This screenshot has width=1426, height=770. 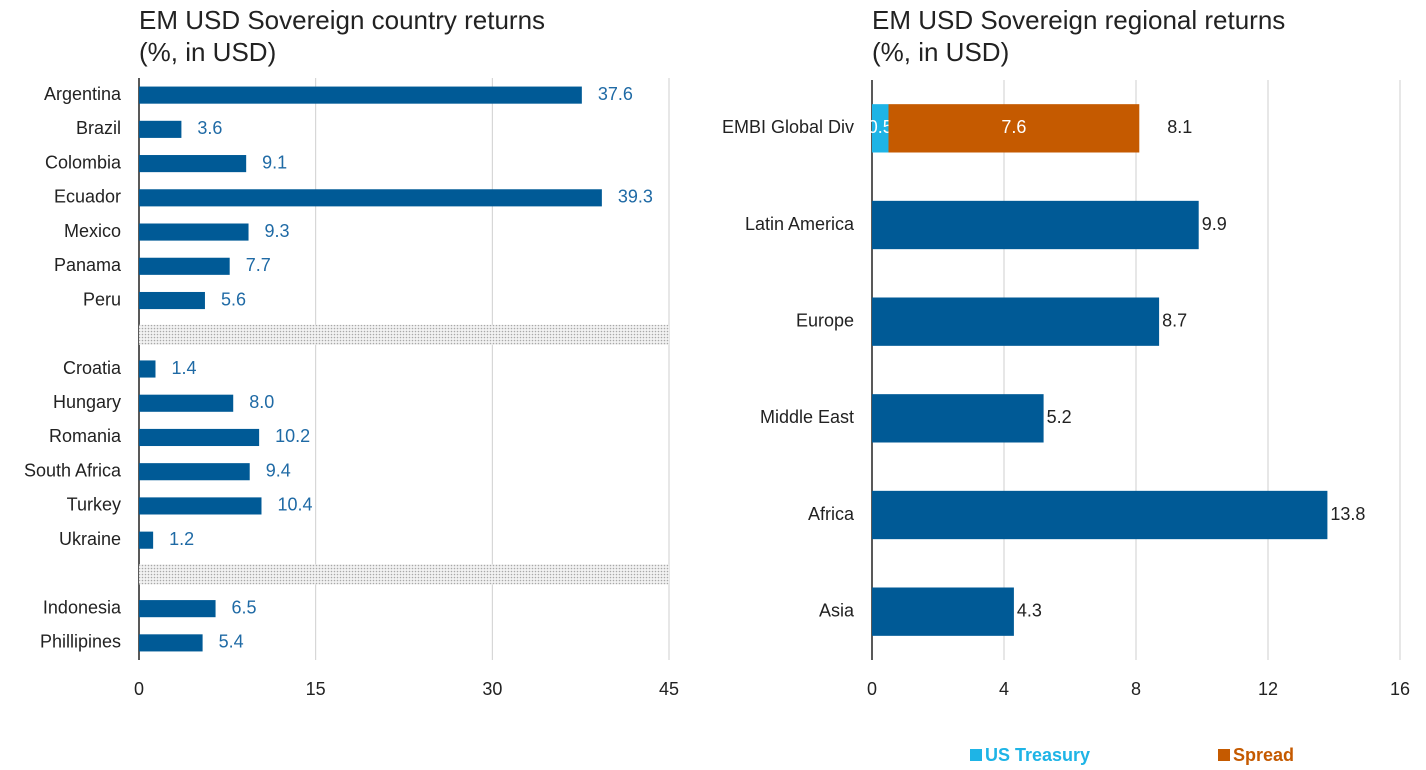 I want to click on value-label: 1.4, so click(x=183, y=368).